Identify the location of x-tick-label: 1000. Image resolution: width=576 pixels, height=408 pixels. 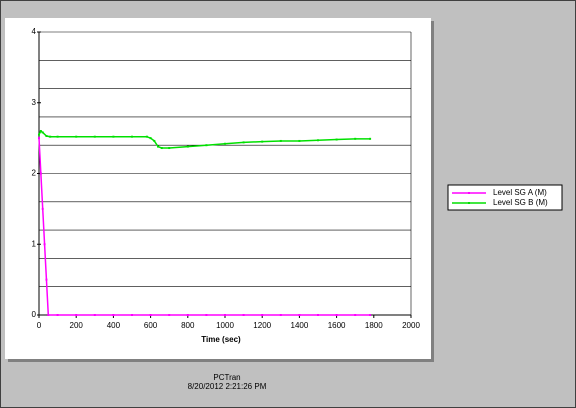
(225, 325).